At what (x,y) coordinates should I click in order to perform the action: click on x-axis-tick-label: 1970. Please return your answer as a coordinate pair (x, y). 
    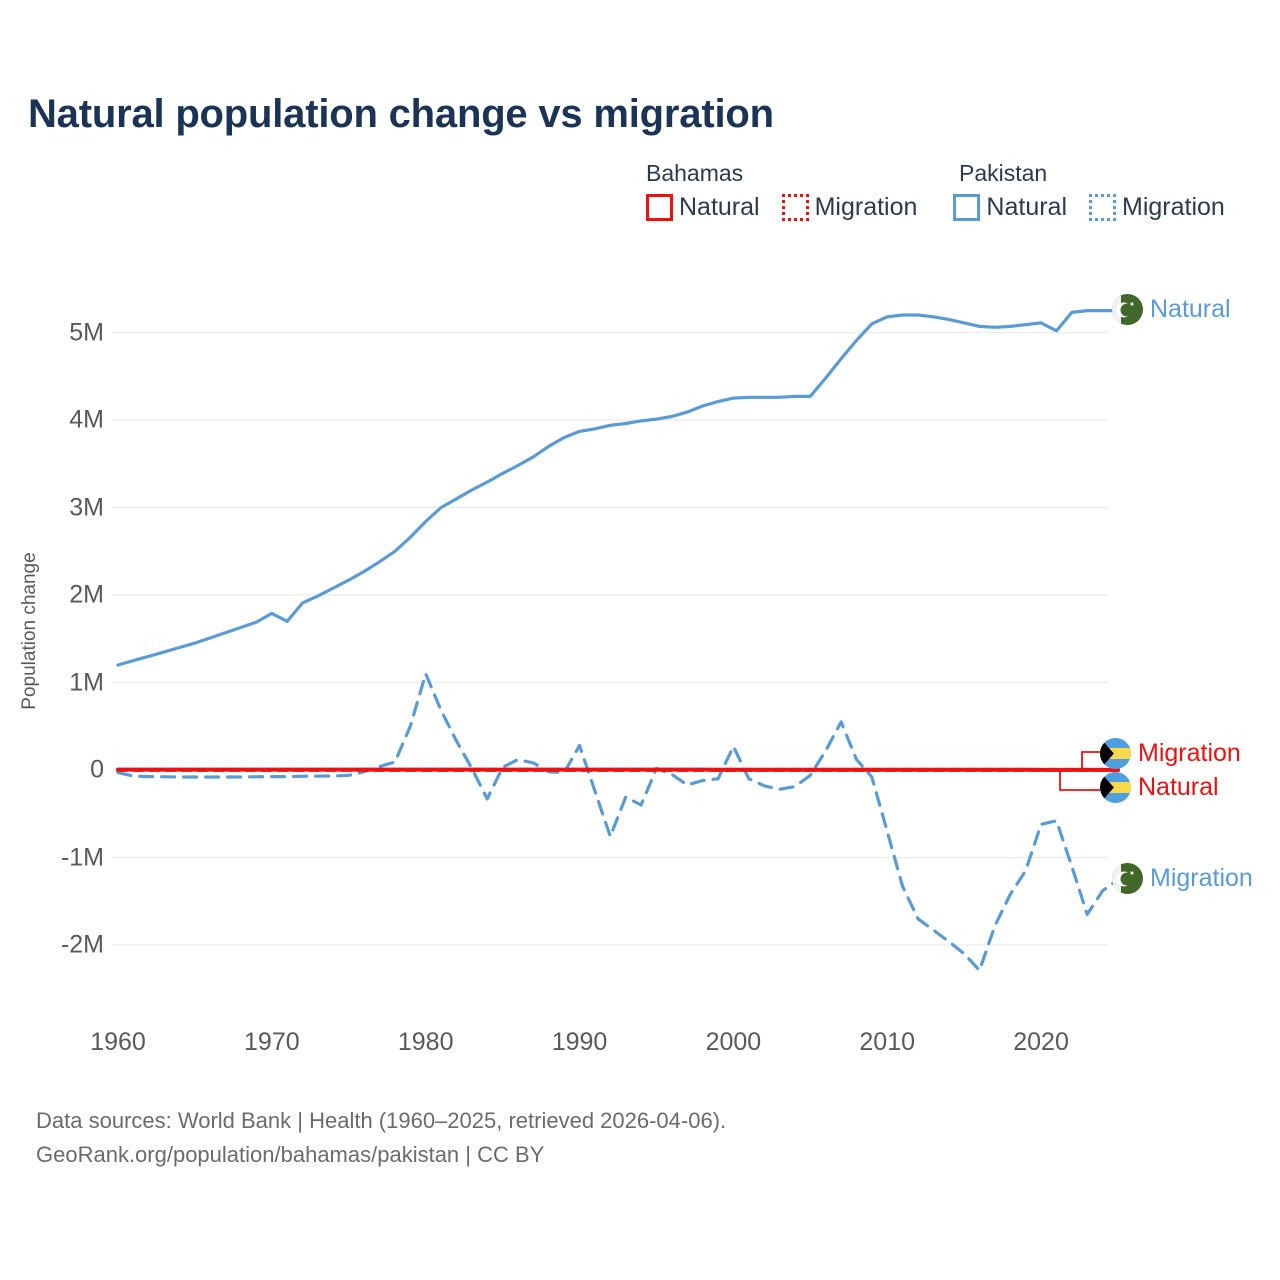
    Looking at the image, I should click on (272, 1042).